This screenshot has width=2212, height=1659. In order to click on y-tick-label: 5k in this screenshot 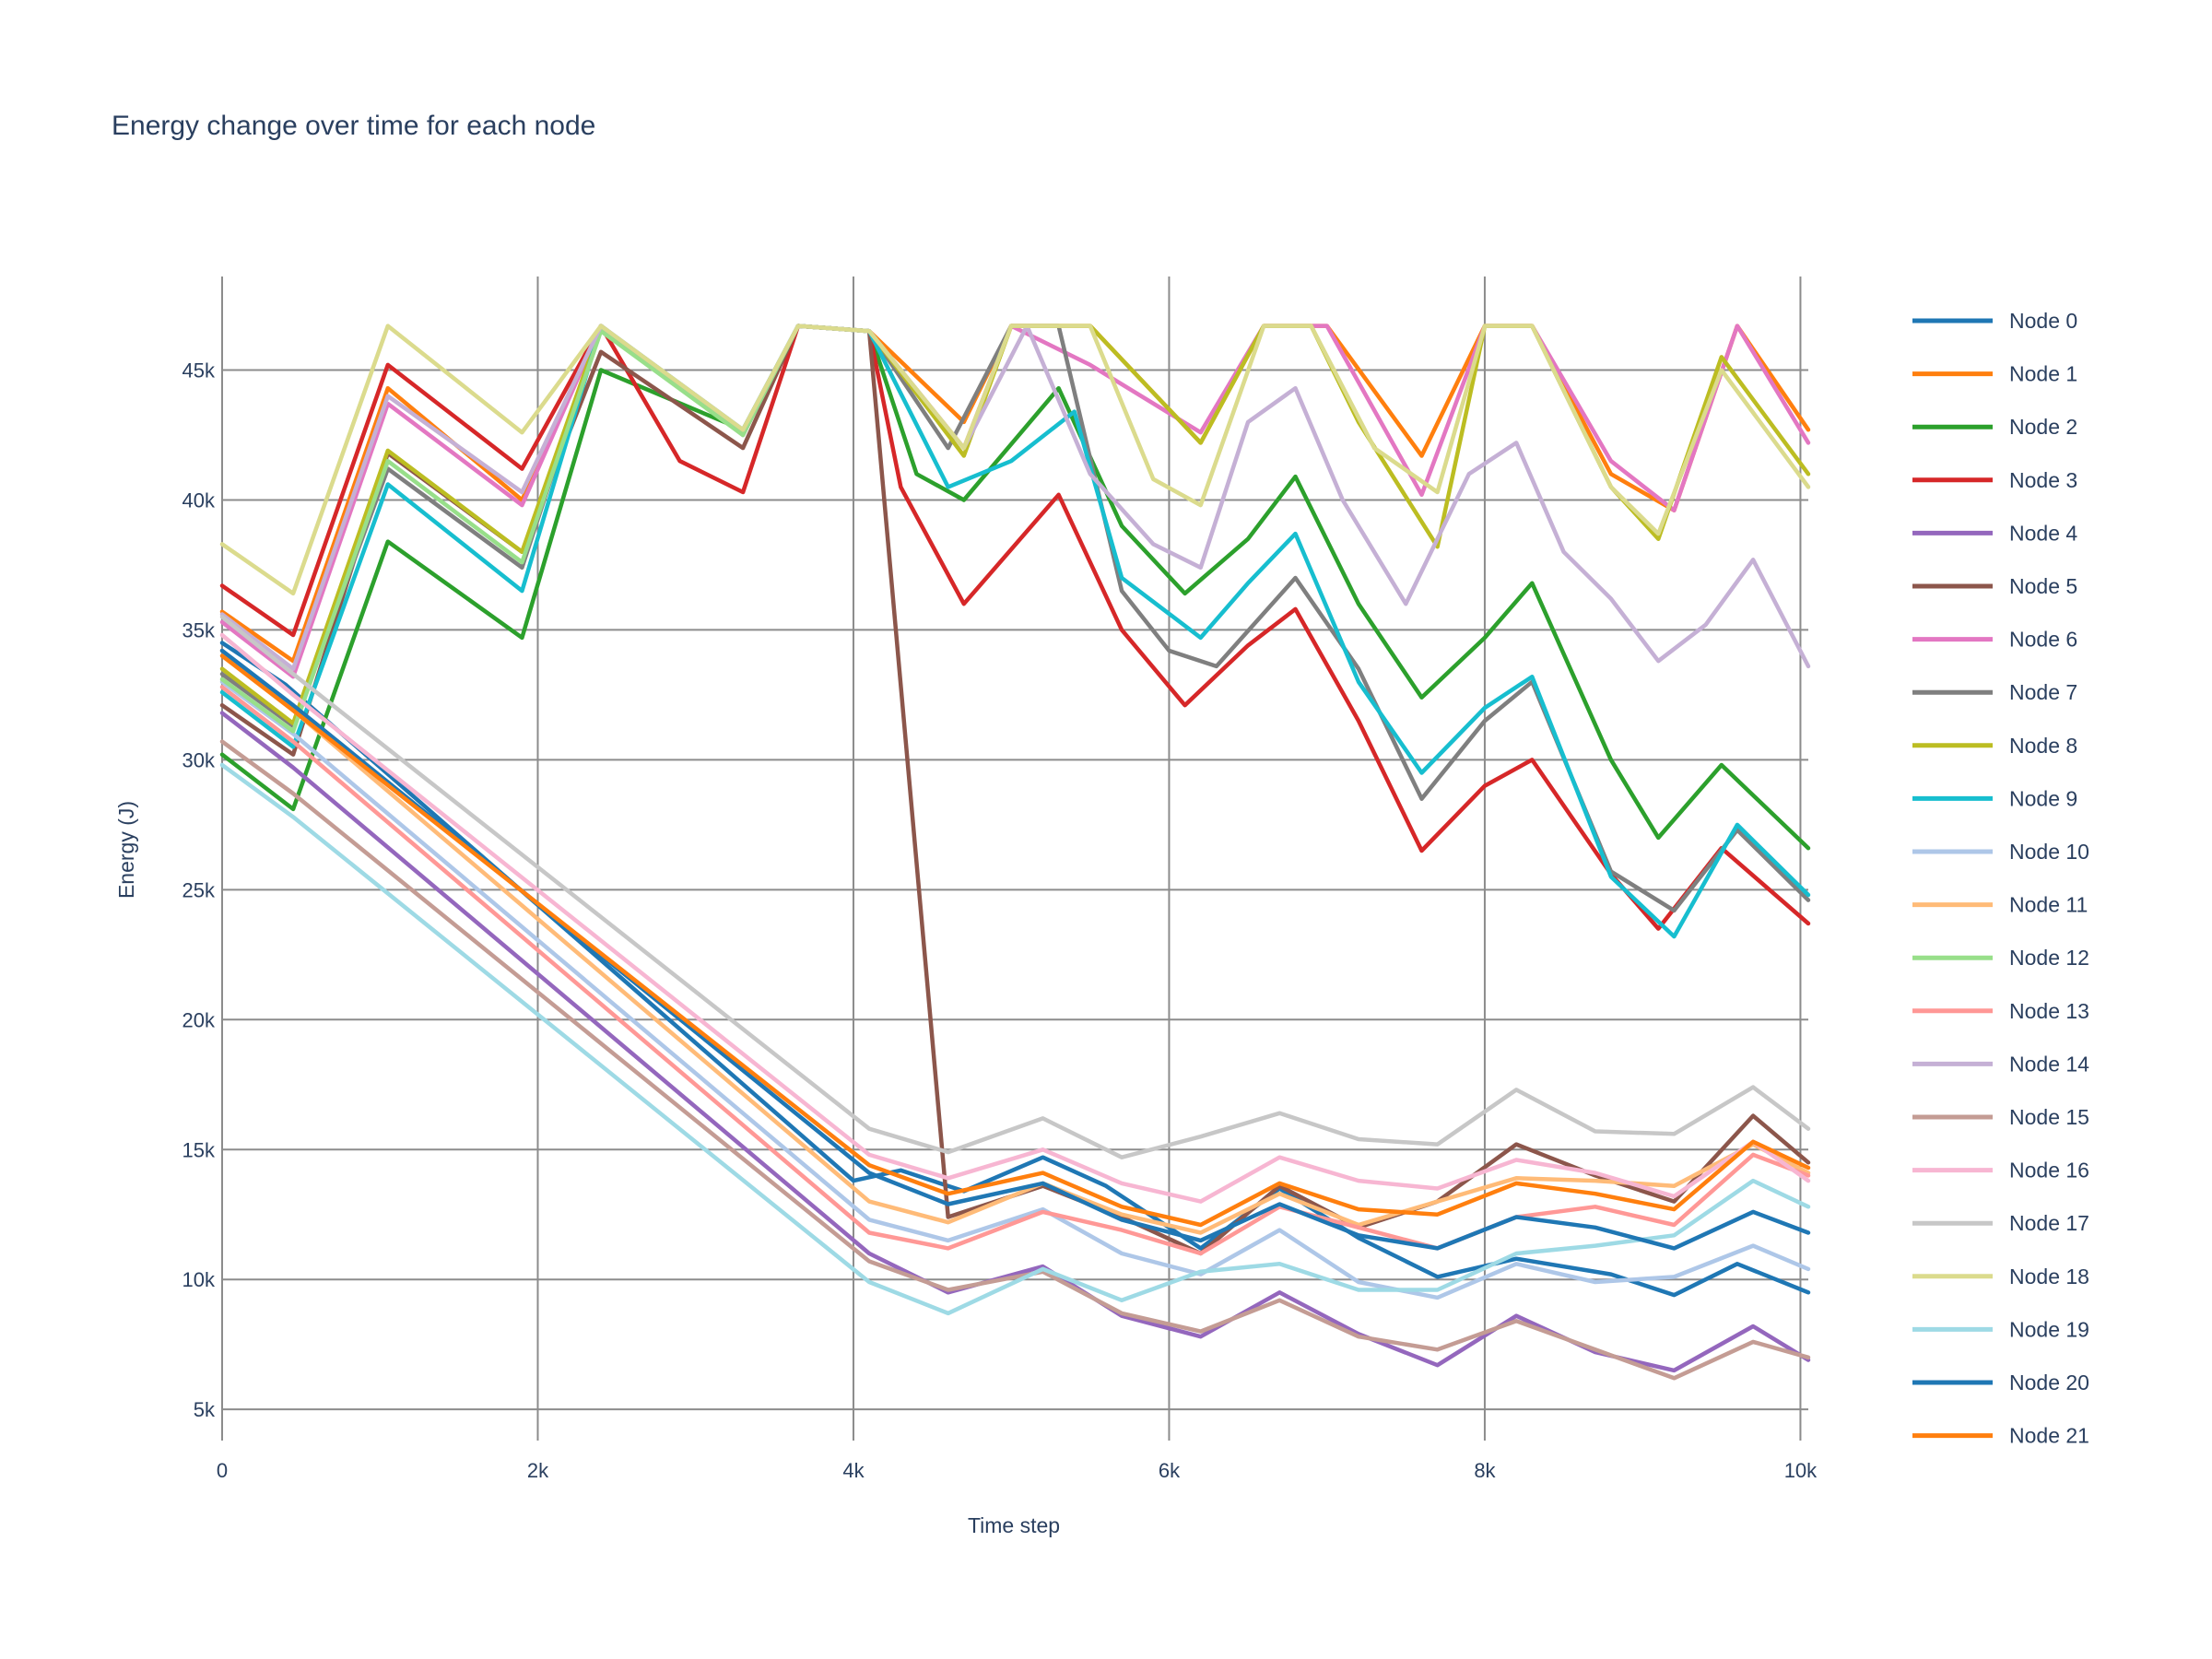, I will do `click(205, 1409)`.